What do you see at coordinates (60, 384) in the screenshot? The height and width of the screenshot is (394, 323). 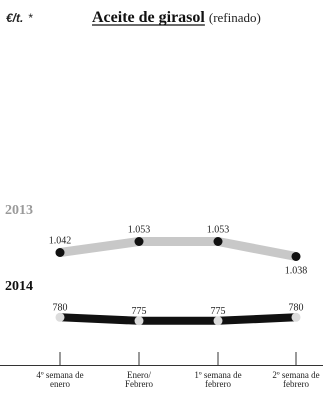 I see `x-tick-label: enero` at bounding box center [60, 384].